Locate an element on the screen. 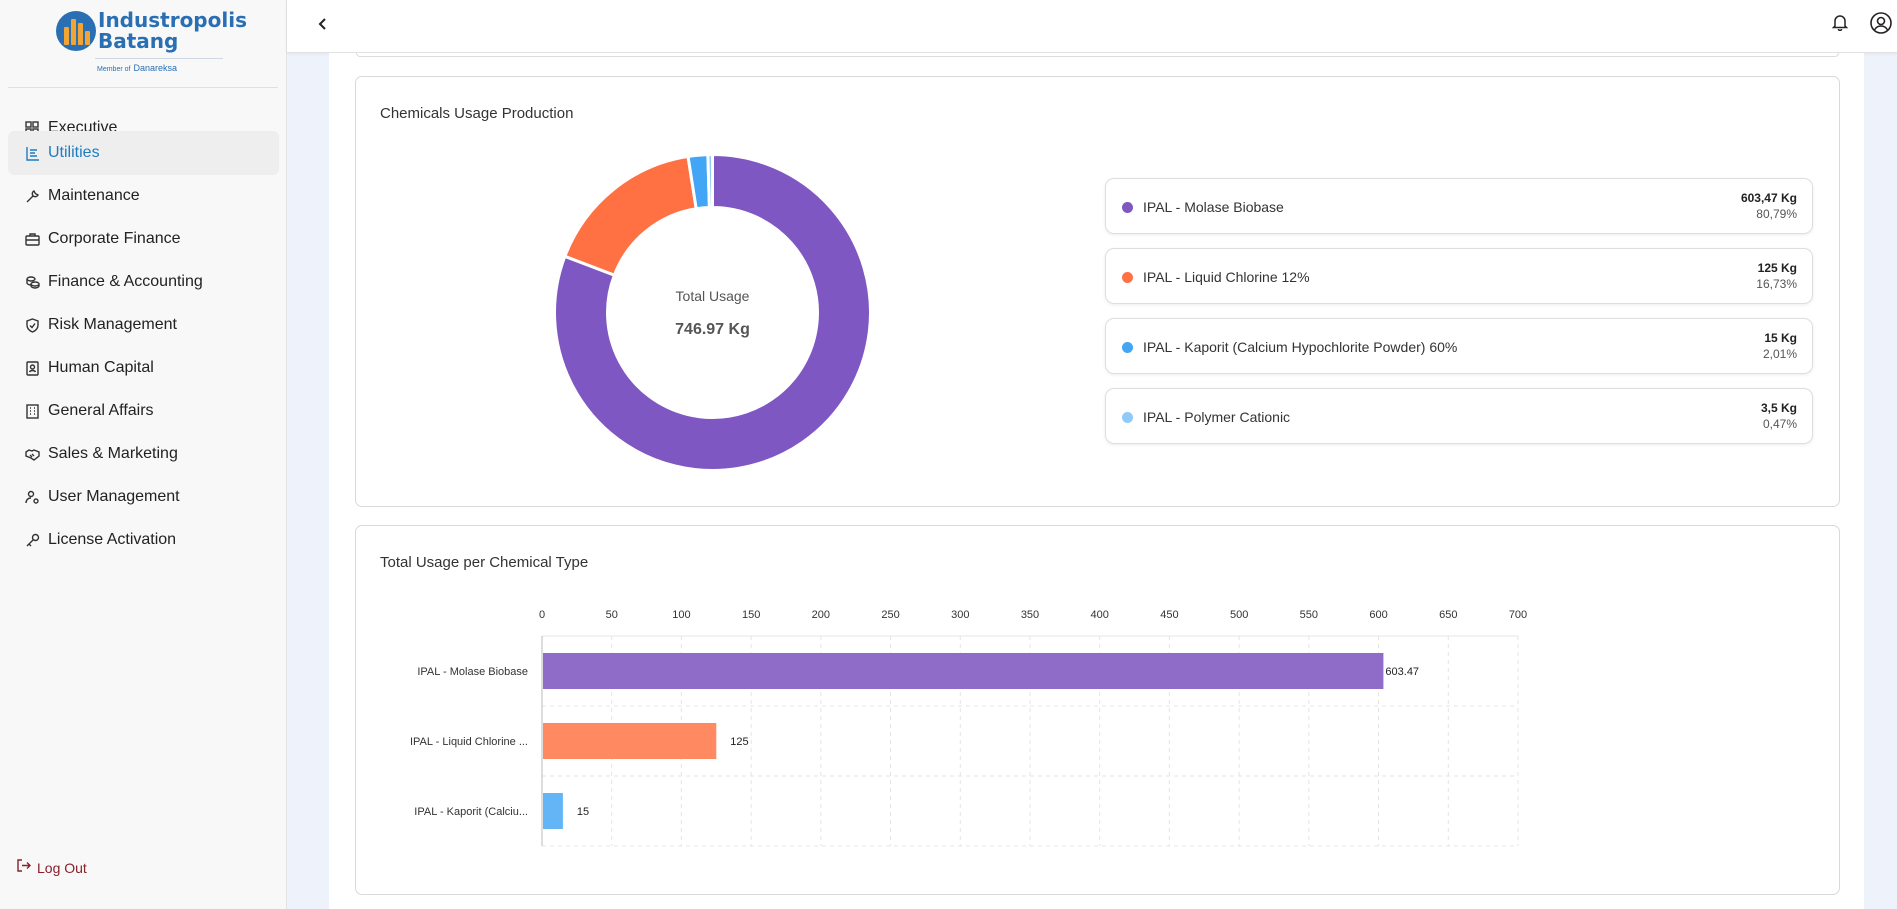  sidebar-item-label: Risk Management is located at coordinates (112, 324).